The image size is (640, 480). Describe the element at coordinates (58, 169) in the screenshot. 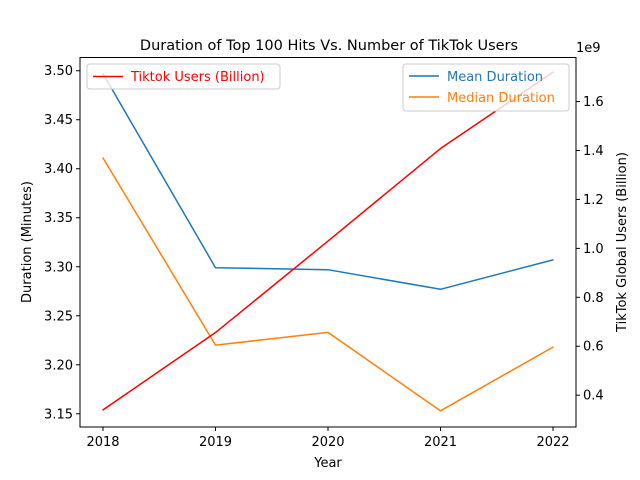

I see `y-left-tick-label-3.40: 3.40` at that location.